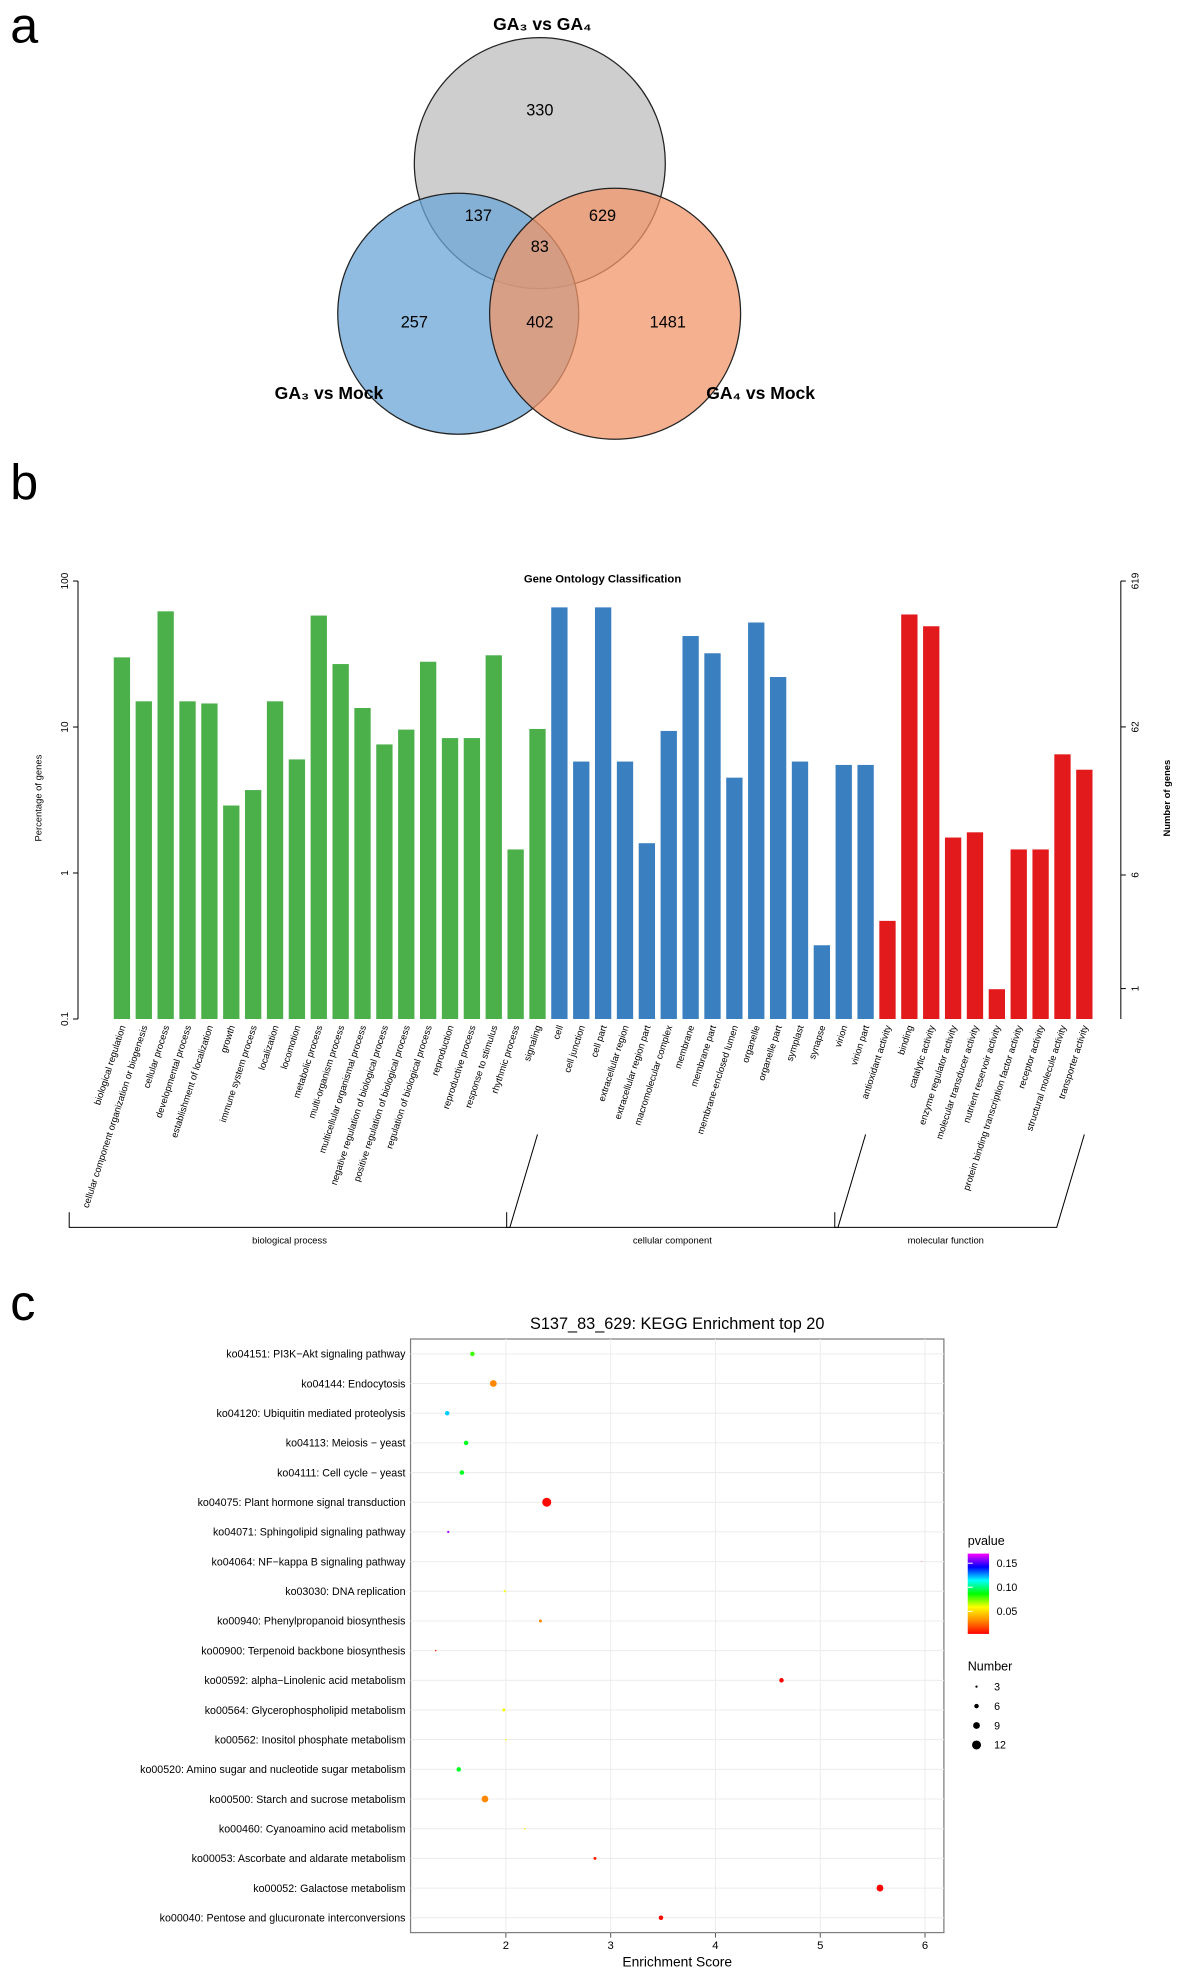  Describe the element at coordinates (795, 1042) in the screenshot. I see `x-tick-label: symplast` at that location.